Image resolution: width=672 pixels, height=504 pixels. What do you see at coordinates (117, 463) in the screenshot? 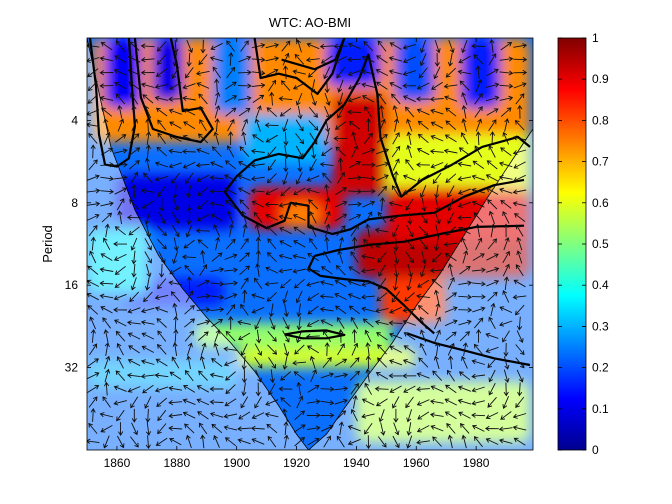
I see `x-tick-label-1860: 1860` at bounding box center [117, 463].